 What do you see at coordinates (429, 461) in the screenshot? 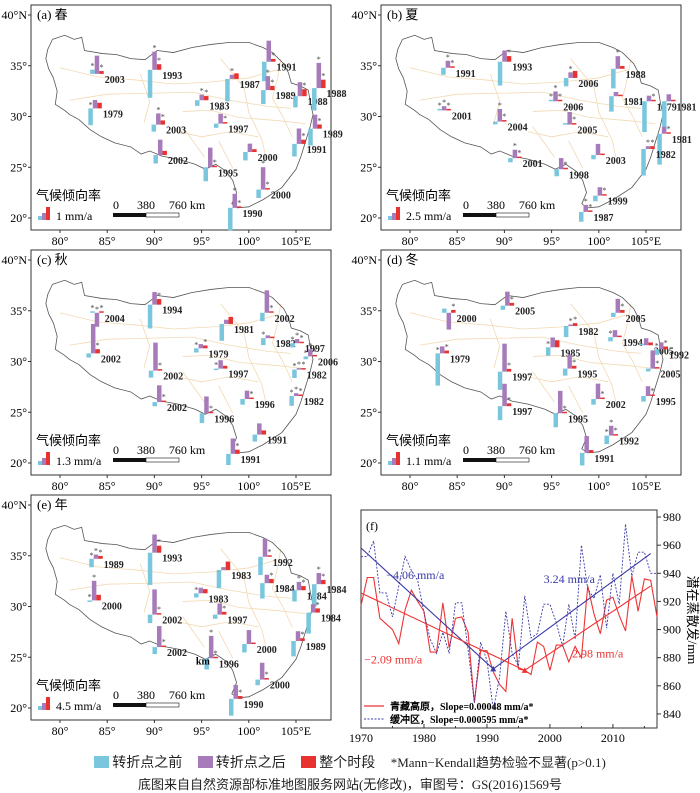
I see `rate-legend-value: 1.1 mm/a` at bounding box center [429, 461].